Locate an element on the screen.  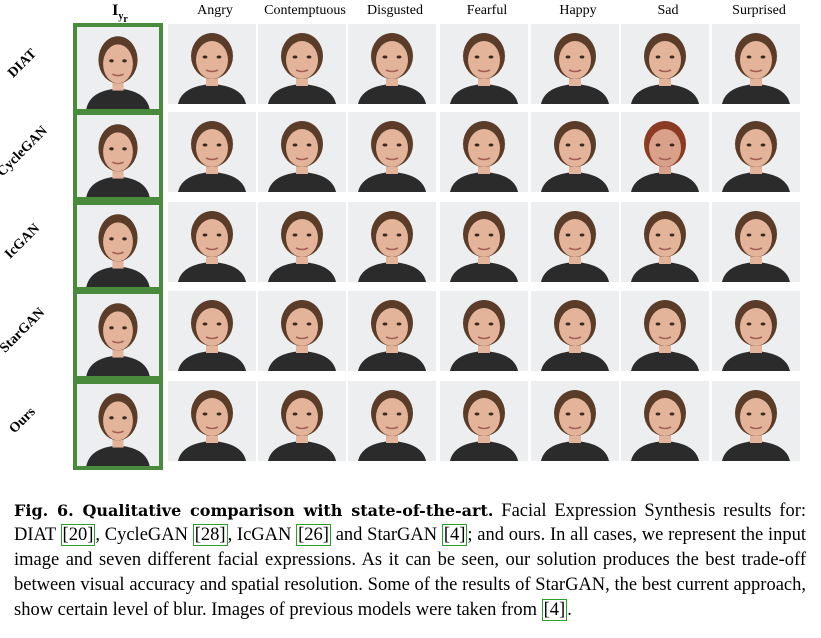
row-label-icgan: IcGAN is located at coordinates (23, 242).